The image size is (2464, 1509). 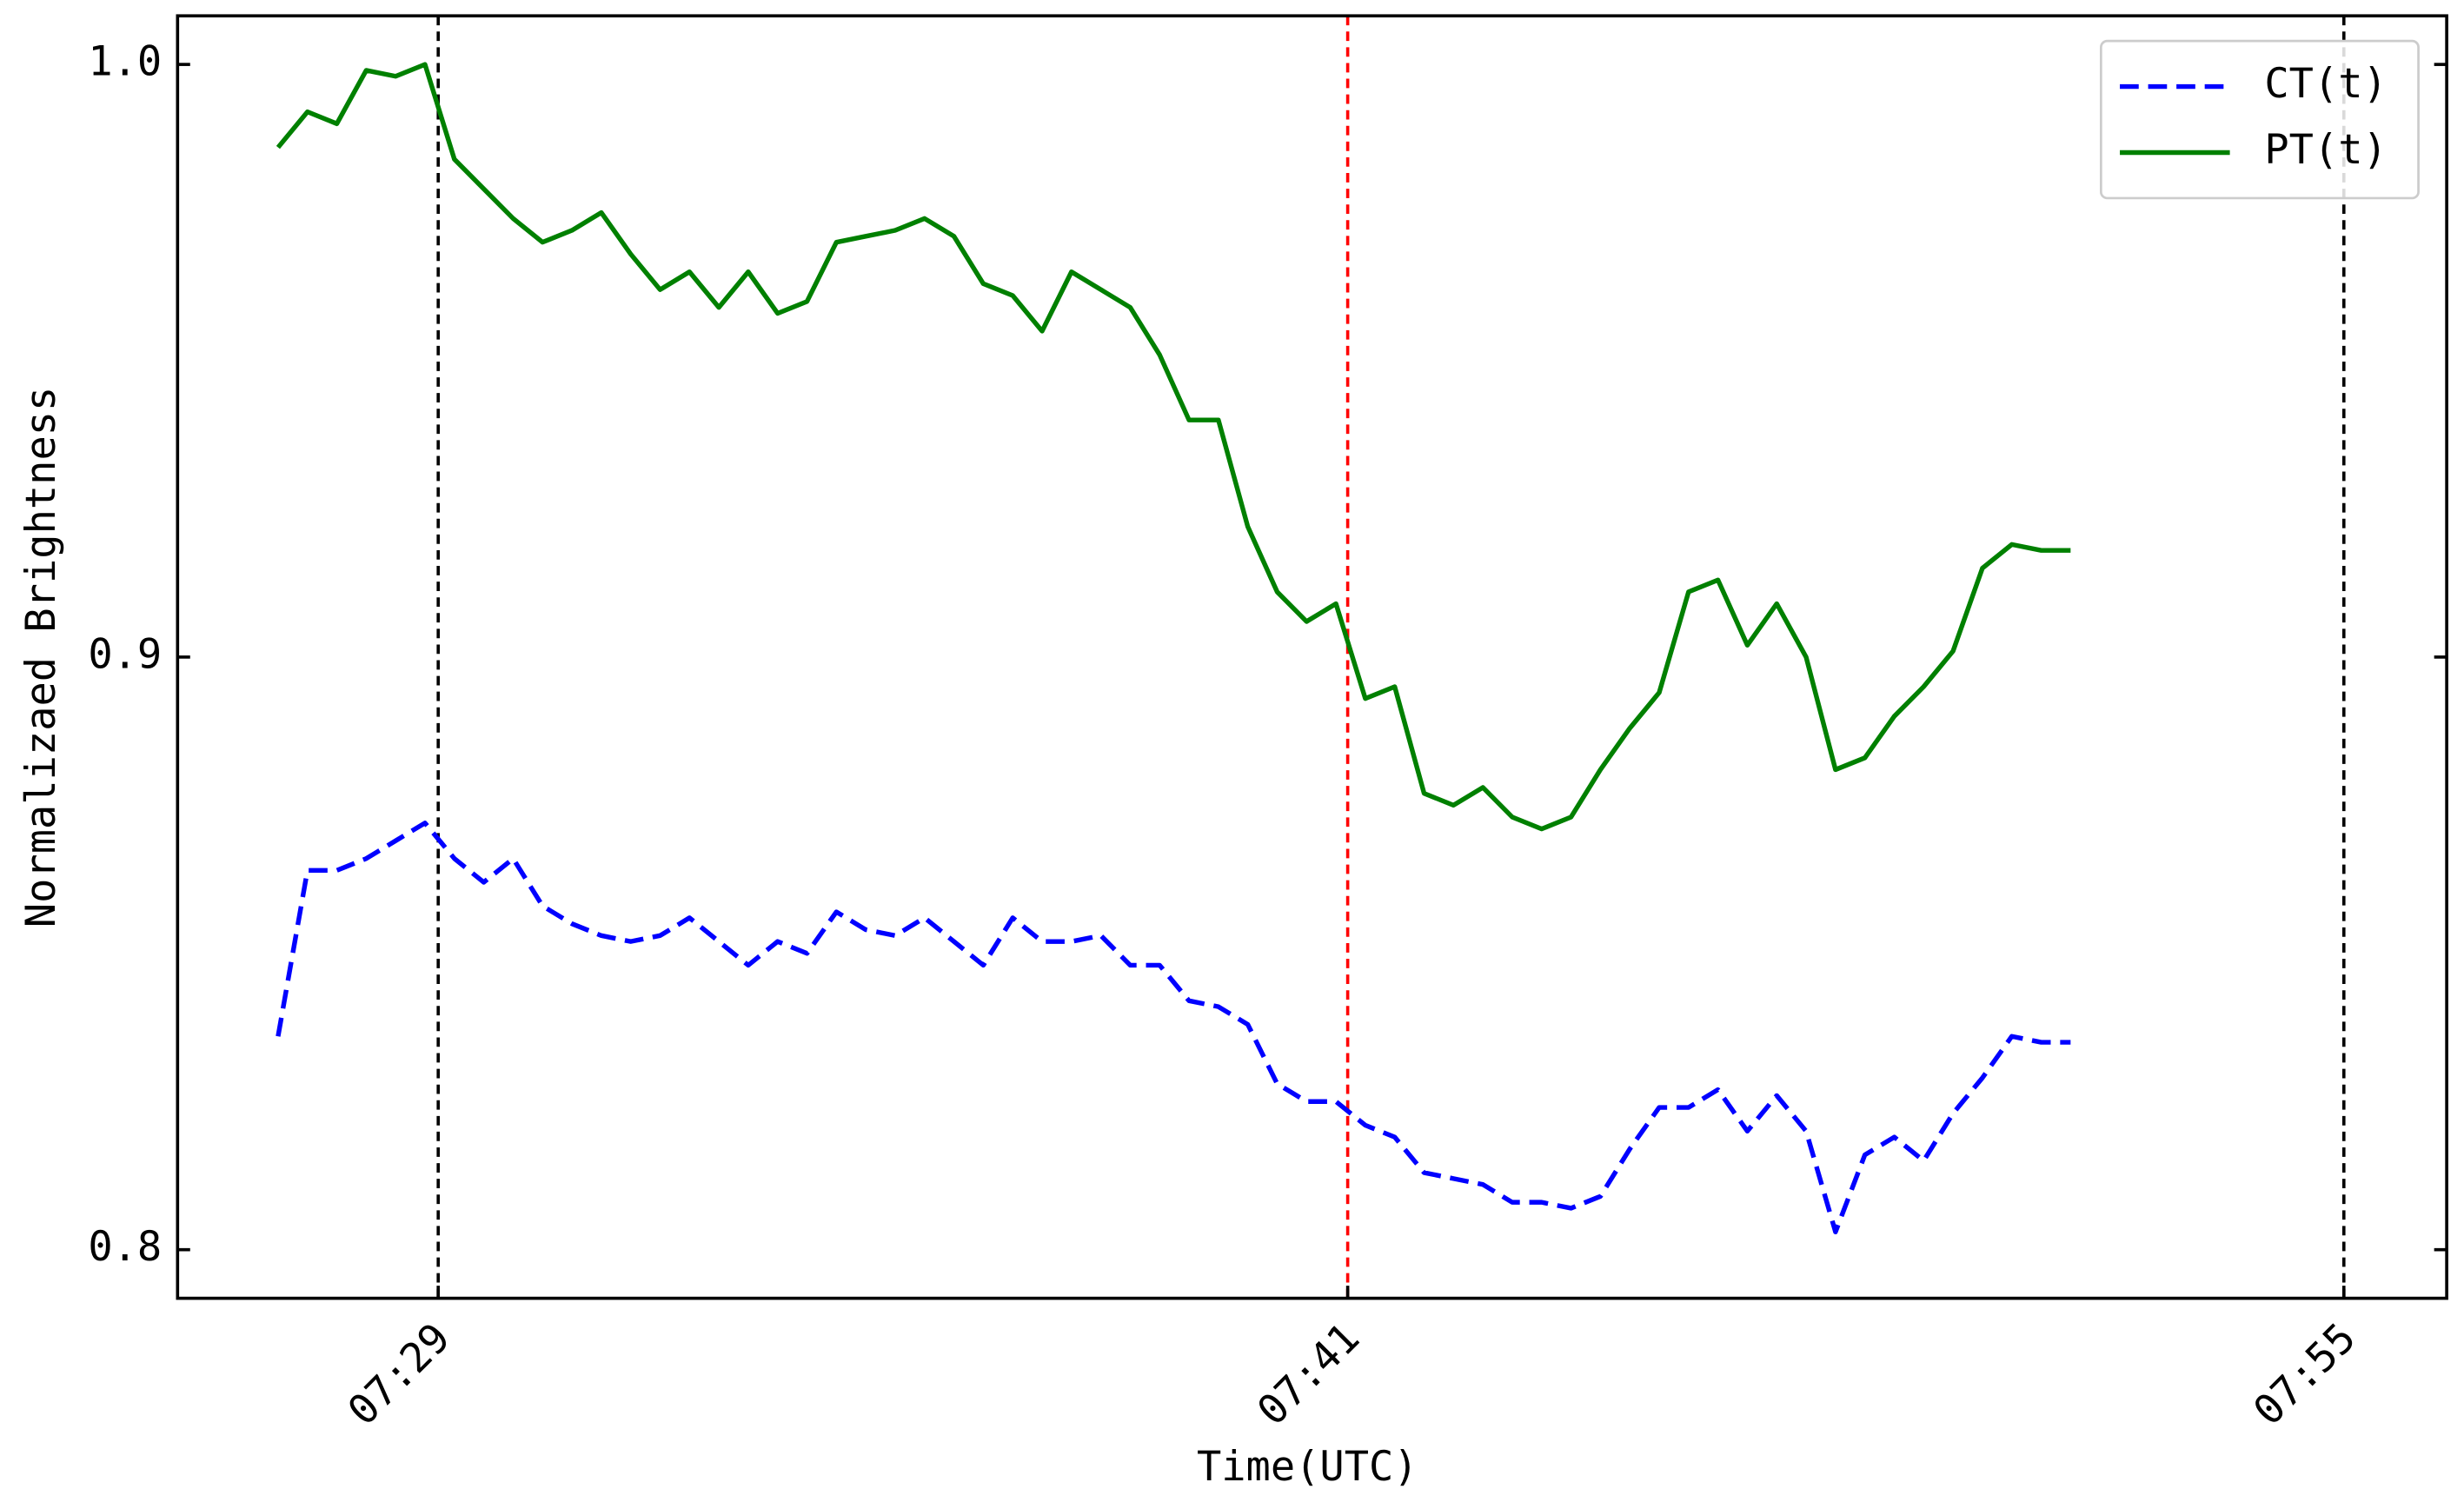 What do you see at coordinates (125, 1247) in the screenshot?
I see `y-tick-label: 0.8` at bounding box center [125, 1247].